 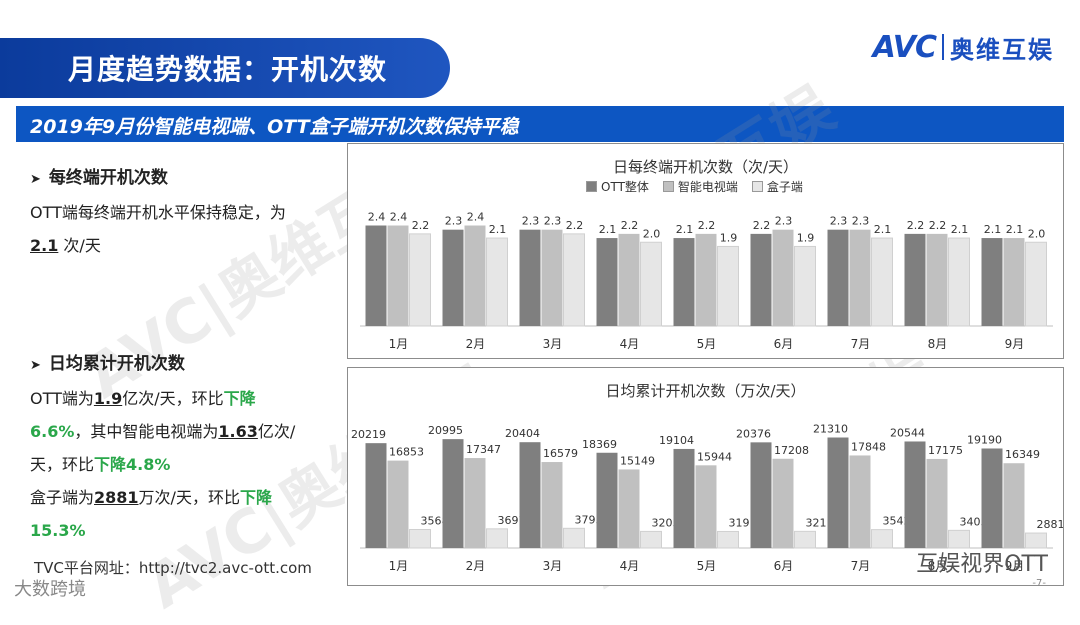 I want to click on section-title: ➤ 日均累计开机次数, so click(x=180, y=365).